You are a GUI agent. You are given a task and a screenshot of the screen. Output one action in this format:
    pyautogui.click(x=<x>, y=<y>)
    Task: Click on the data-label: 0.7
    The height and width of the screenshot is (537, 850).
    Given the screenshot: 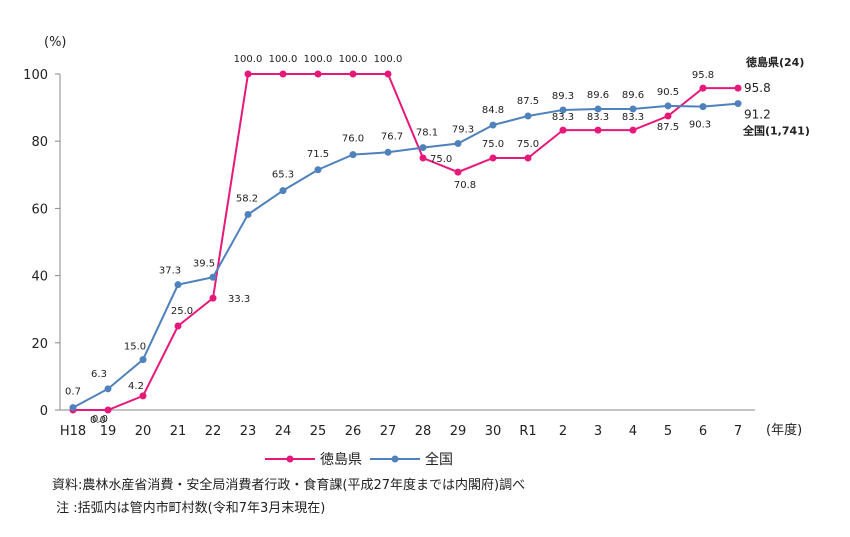 What is the action you would take?
    pyautogui.click(x=73, y=392)
    